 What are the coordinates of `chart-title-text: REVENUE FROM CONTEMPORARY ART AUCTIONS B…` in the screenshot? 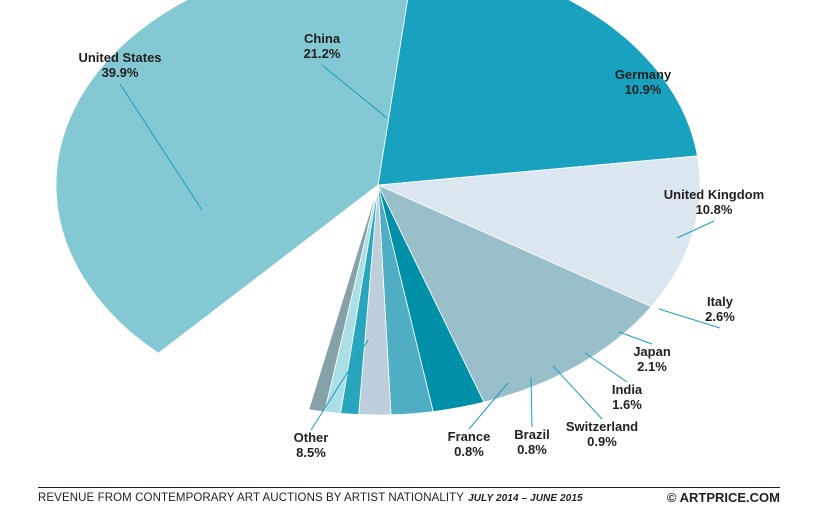 It's located at (251, 498).